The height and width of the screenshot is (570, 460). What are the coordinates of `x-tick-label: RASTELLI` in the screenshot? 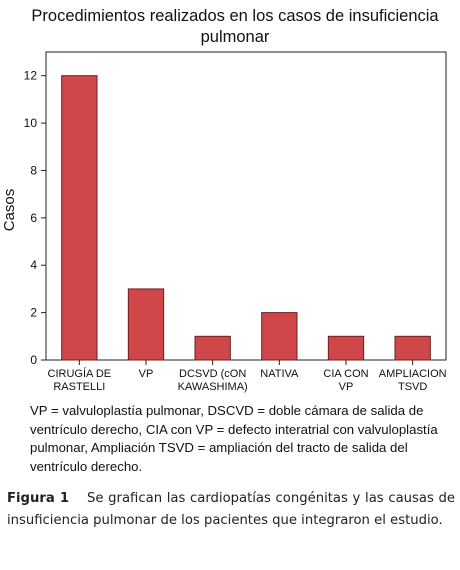 It's located at (79, 387).